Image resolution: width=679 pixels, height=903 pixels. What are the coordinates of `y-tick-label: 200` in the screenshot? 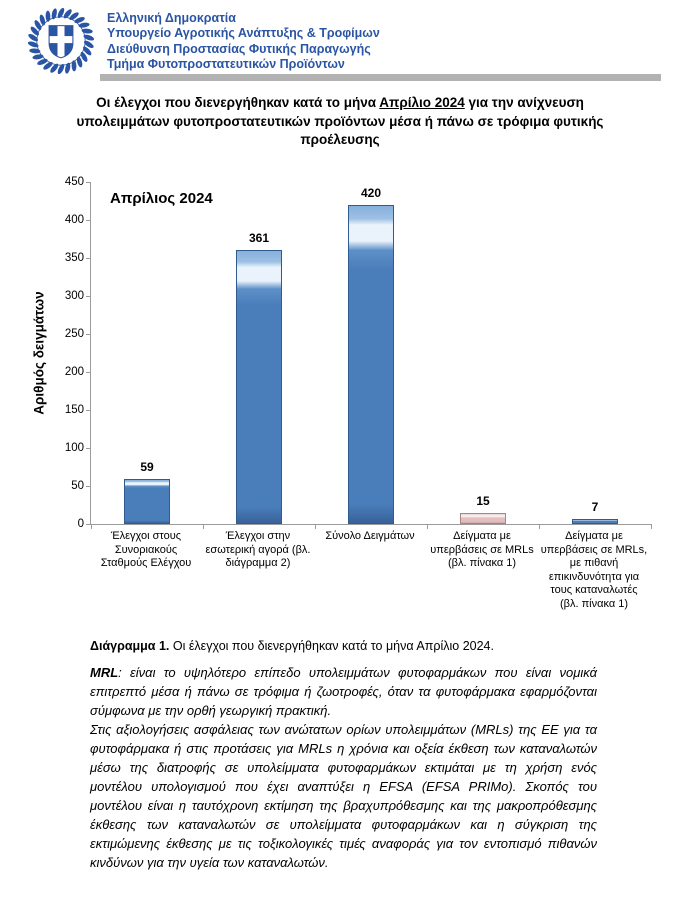 It's located at (74, 372).